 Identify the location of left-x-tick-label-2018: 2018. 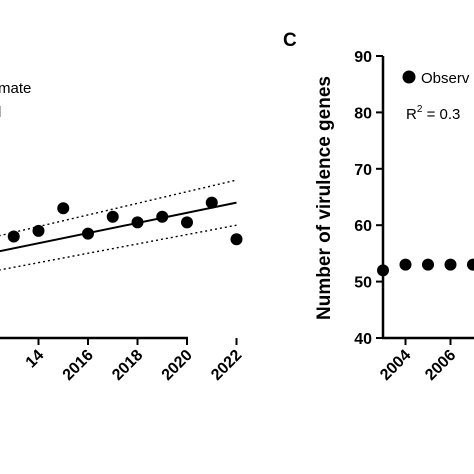
(127, 365).